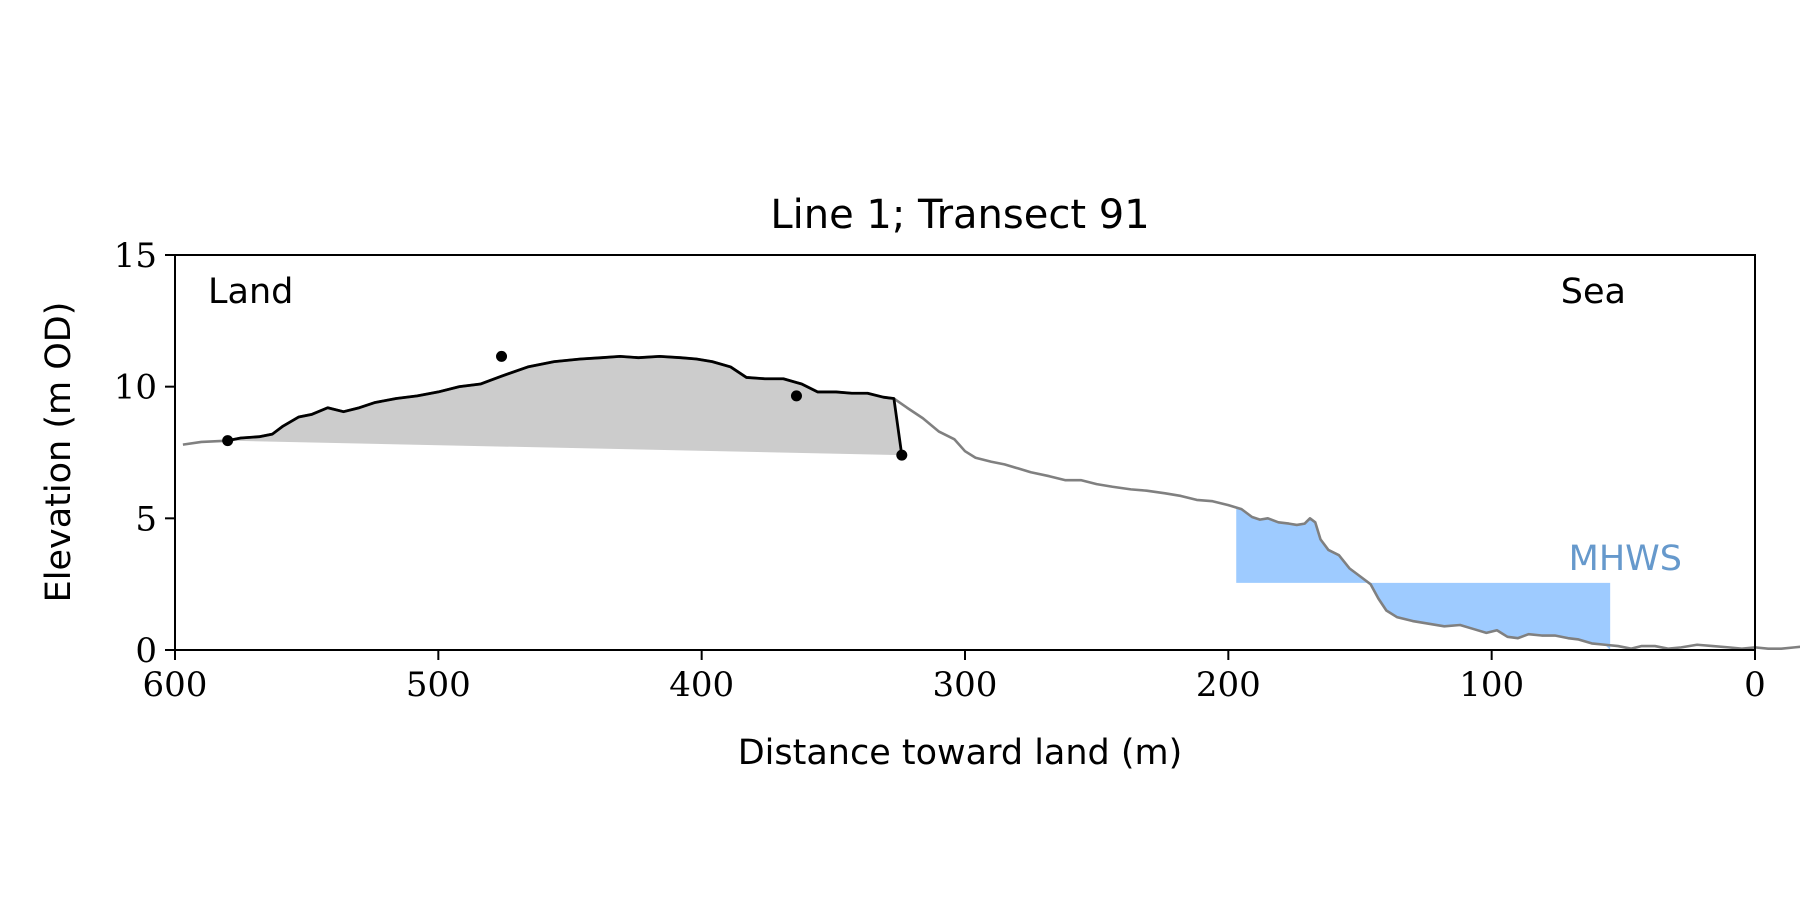 The image size is (1800, 900). What do you see at coordinates (965, 685) in the screenshot?
I see `x-tick-label: 300` at bounding box center [965, 685].